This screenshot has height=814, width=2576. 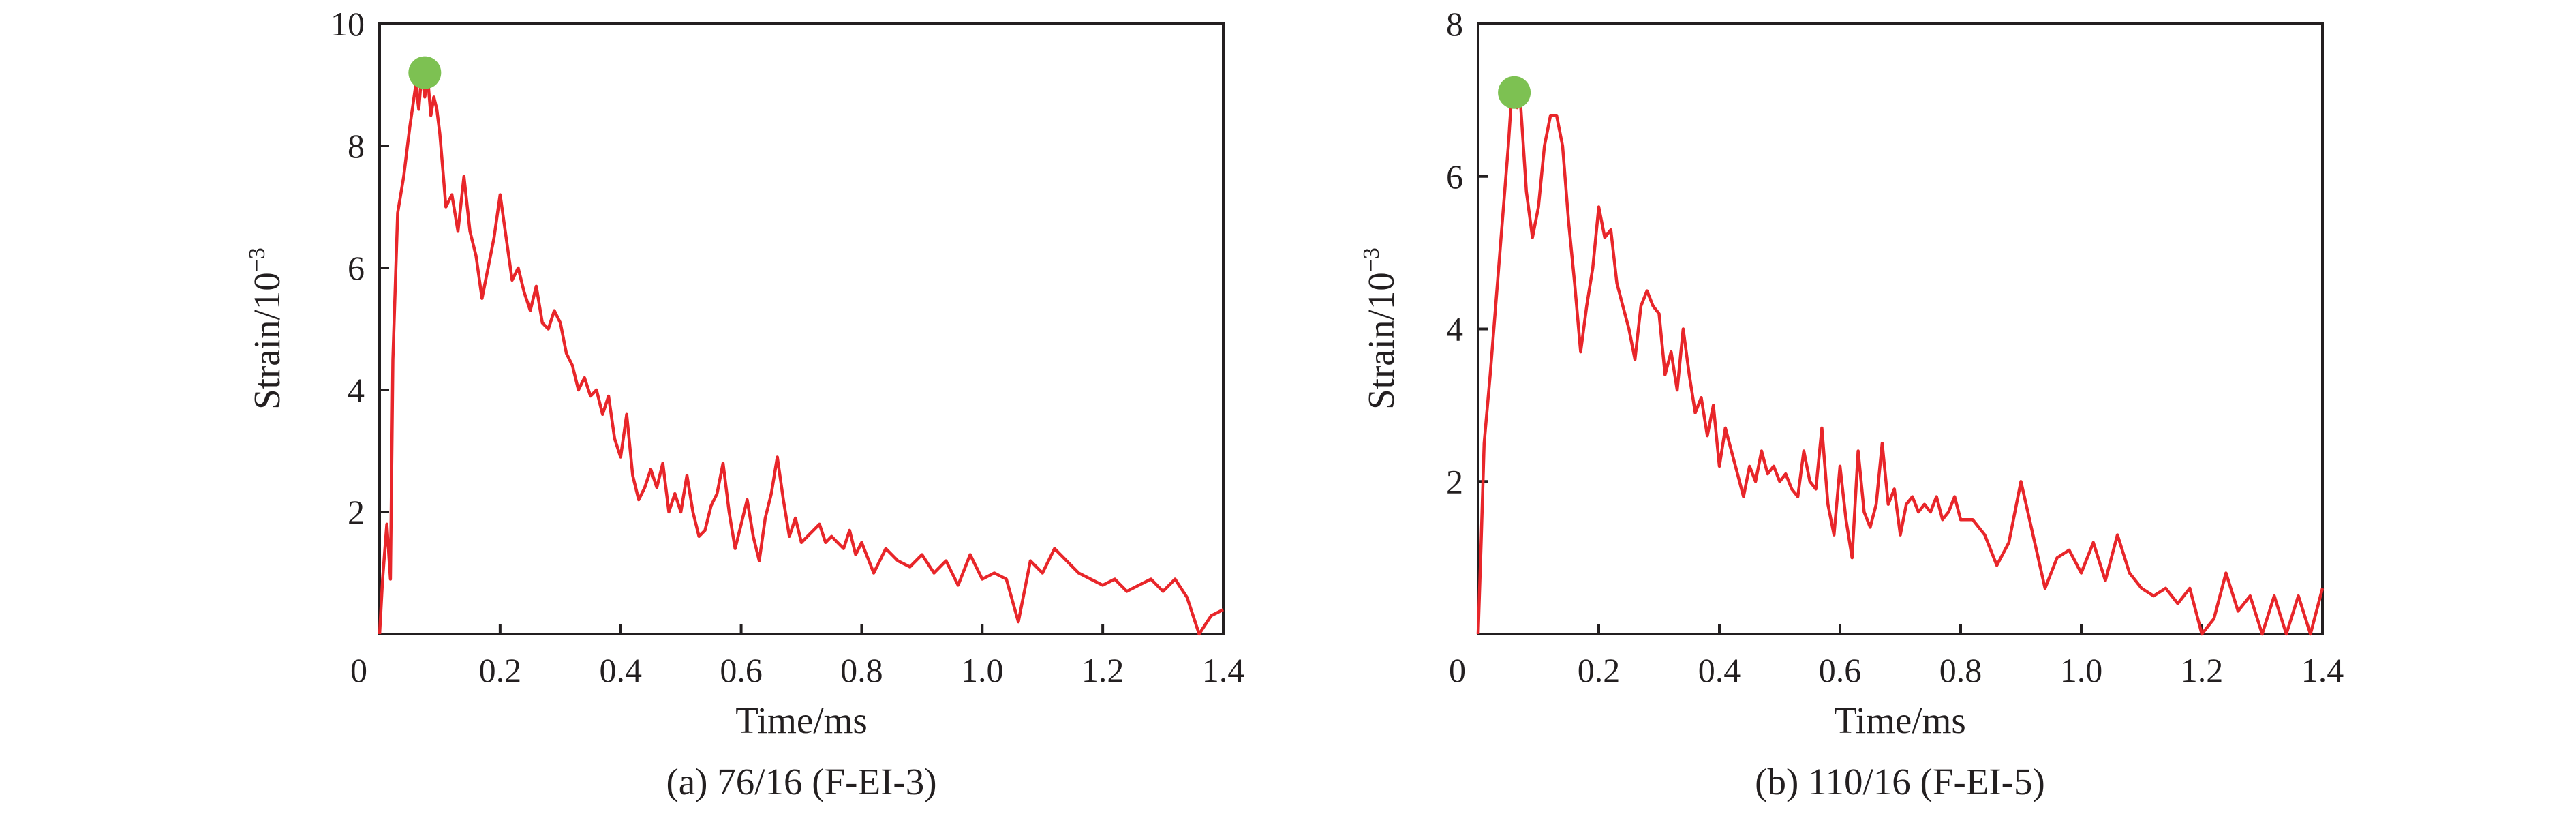 What do you see at coordinates (801, 781) in the screenshot?
I see `chart-caption: (a) 76/16 (F-EI-3)` at bounding box center [801, 781].